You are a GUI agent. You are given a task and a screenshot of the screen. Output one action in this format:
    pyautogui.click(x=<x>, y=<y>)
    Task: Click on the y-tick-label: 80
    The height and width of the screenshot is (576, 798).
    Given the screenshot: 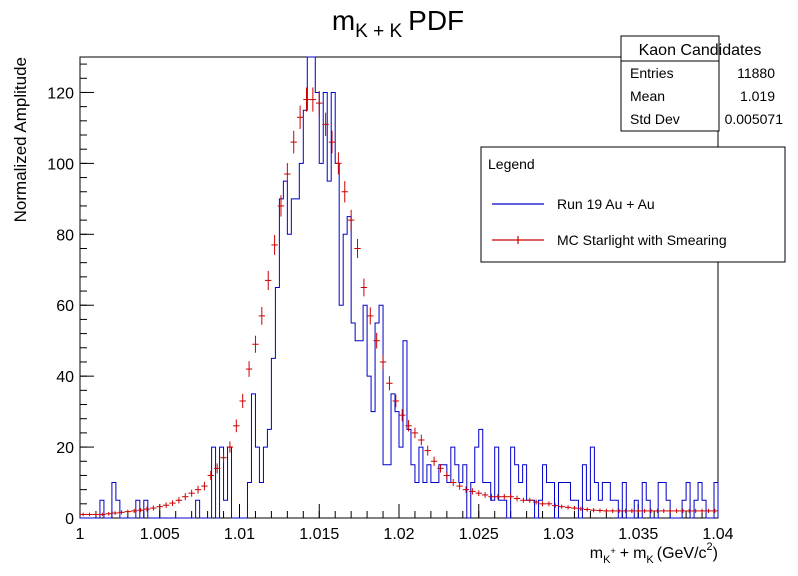 What is the action you would take?
    pyautogui.click(x=65, y=235)
    